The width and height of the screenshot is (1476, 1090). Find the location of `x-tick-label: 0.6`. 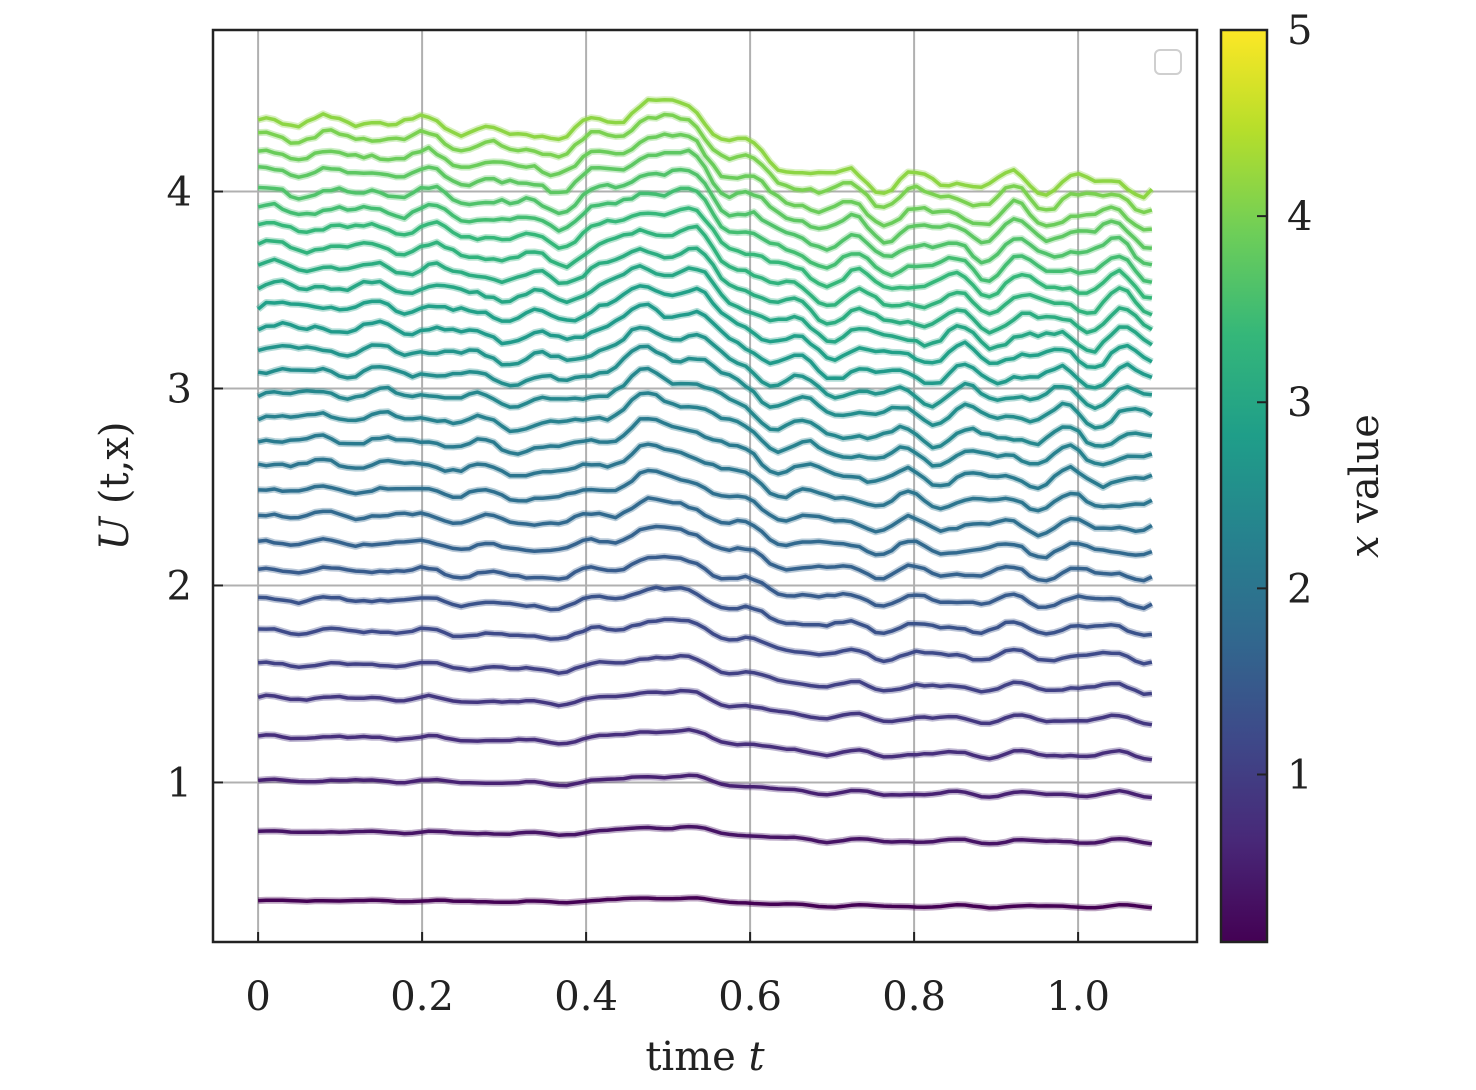

x-tick-label: 0.6 is located at coordinates (750, 997).